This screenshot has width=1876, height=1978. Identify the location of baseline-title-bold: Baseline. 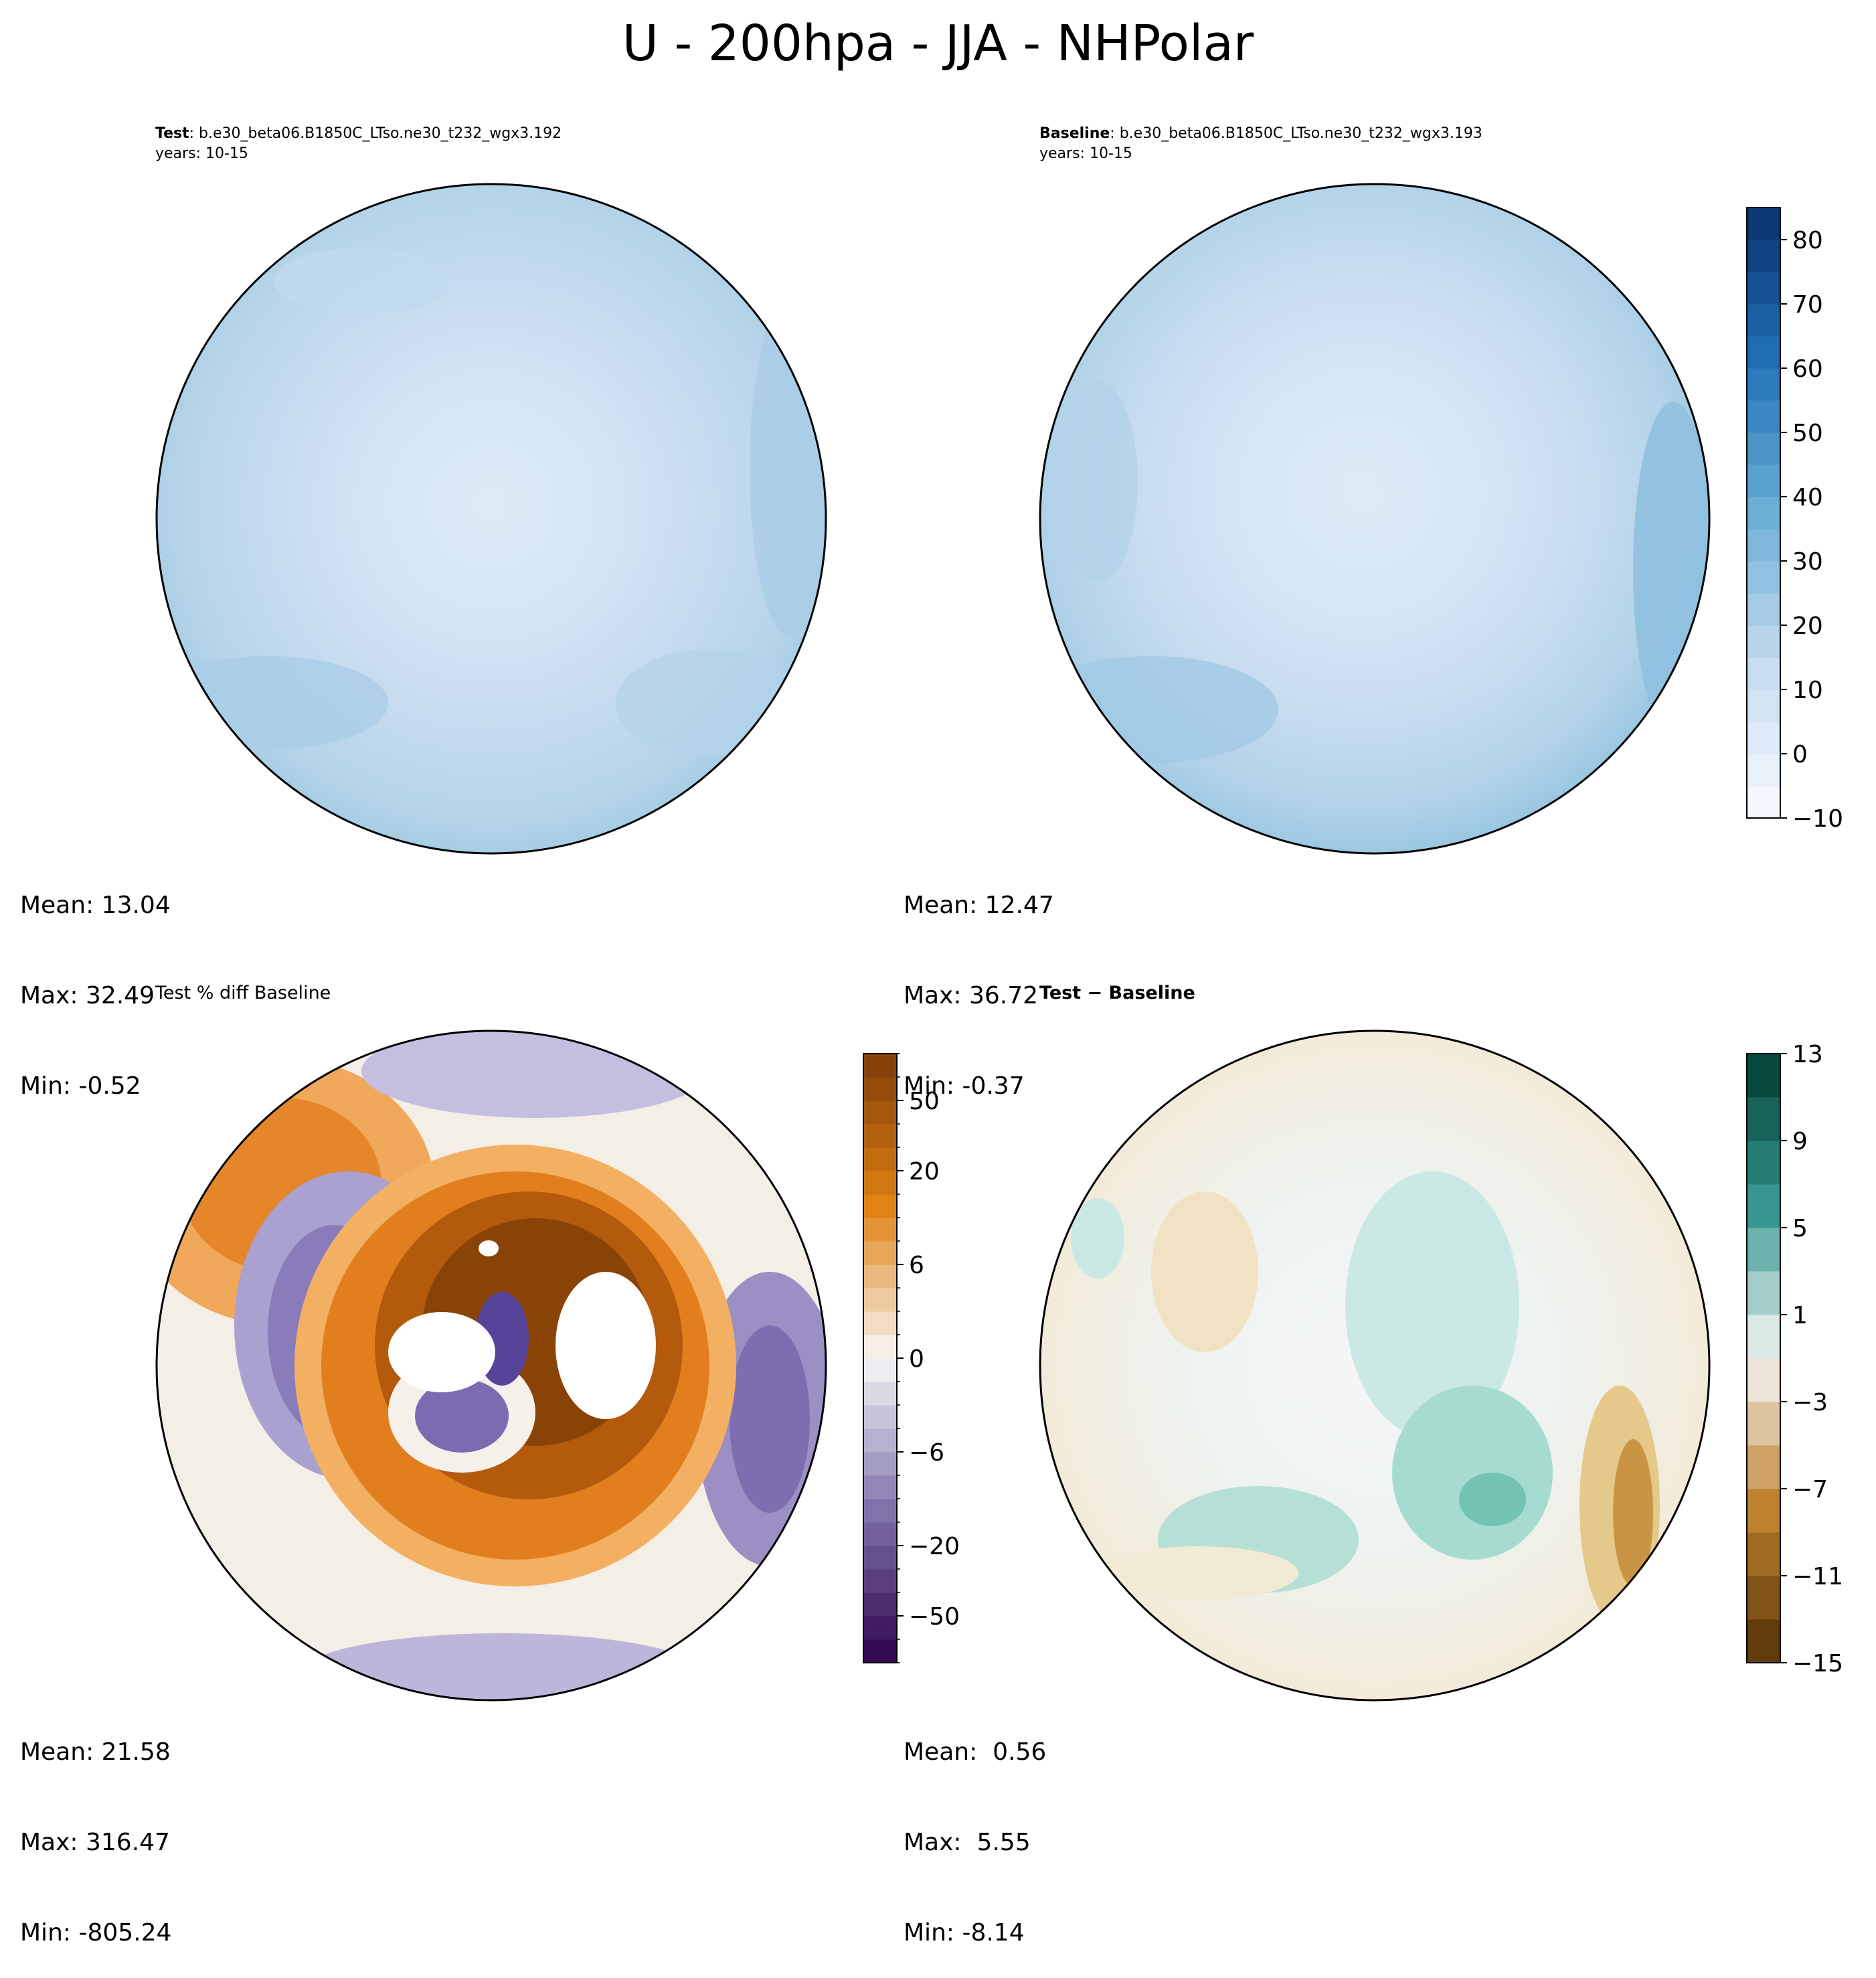
(1074, 133).